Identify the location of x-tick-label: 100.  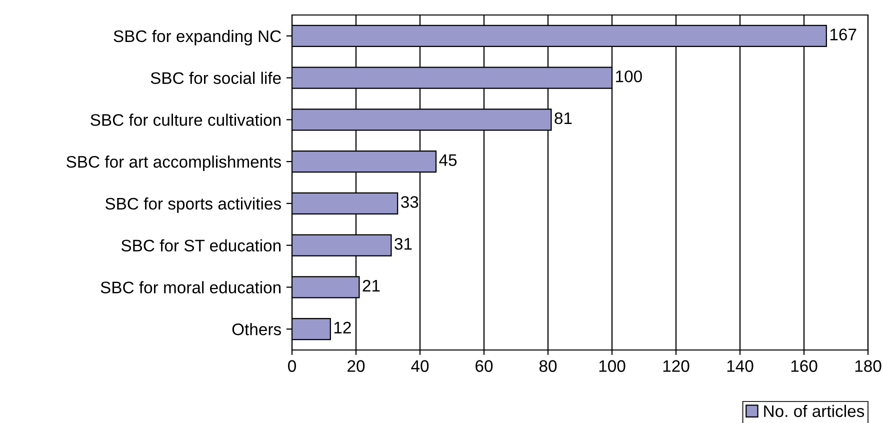
(612, 366).